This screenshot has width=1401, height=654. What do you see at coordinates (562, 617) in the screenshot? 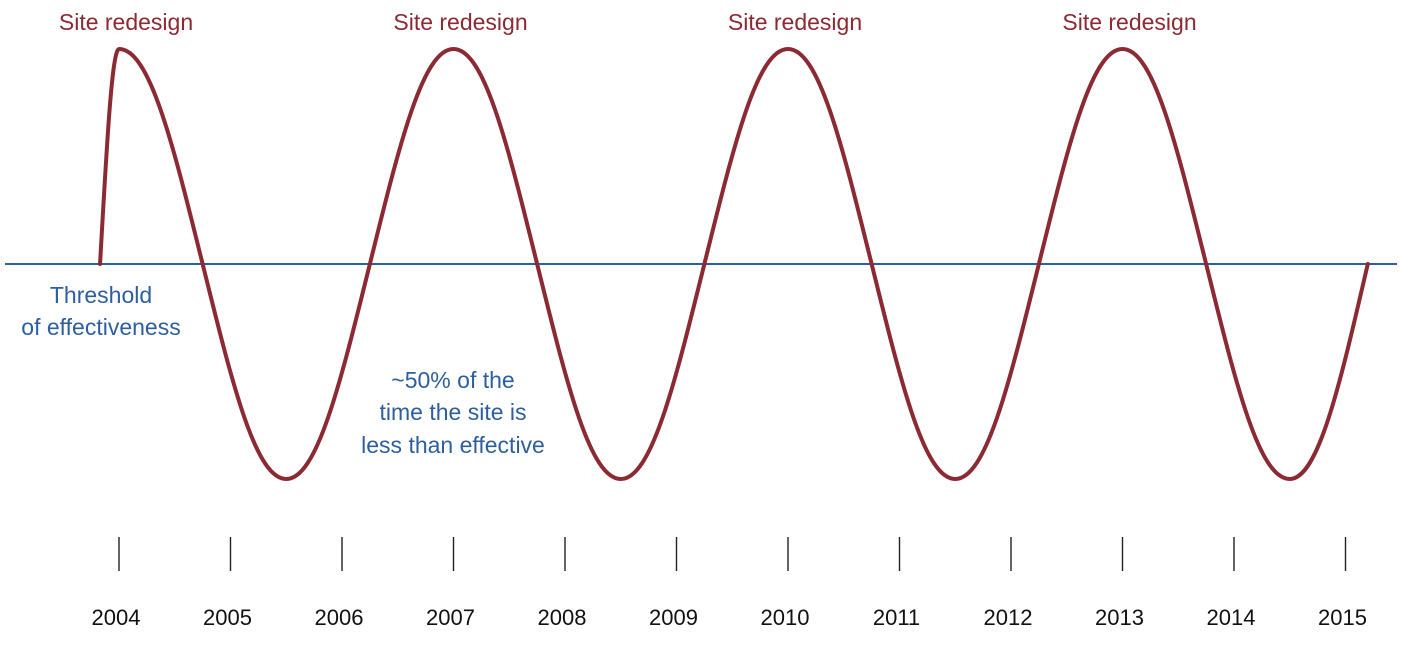
I see `x-tick-label: 2008` at bounding box center [562, 617].